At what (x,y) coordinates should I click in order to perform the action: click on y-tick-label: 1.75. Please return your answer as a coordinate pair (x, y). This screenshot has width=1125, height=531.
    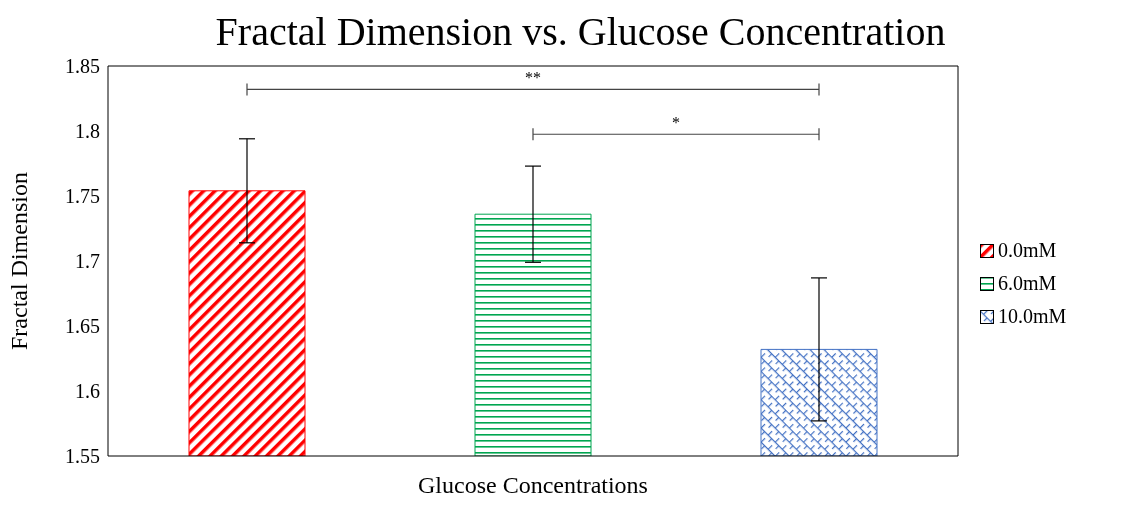
    Looking at the image, I should click on (82, 196).